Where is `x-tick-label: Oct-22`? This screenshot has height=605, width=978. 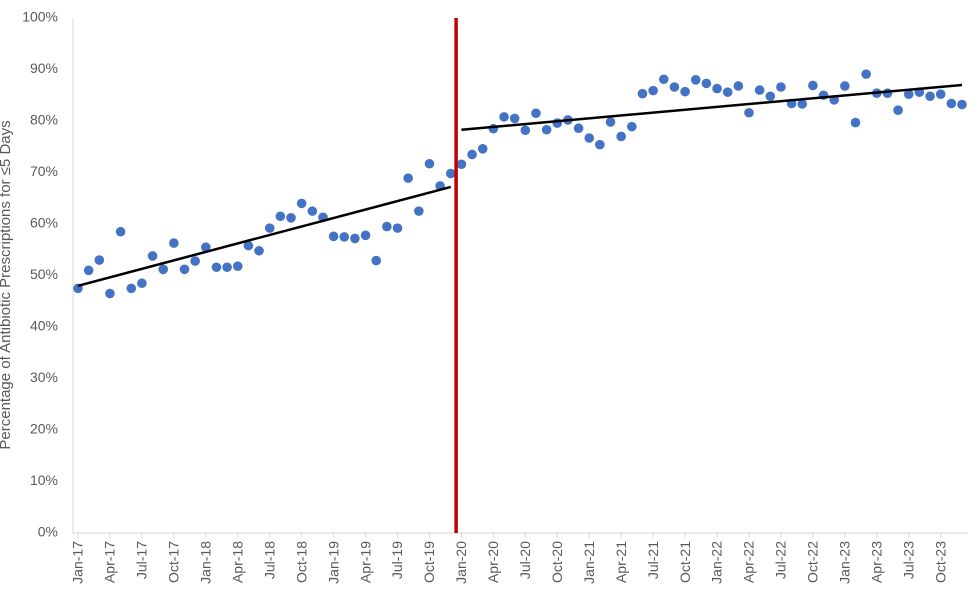
x-tick-label: Oct-22 is located at coordinates (813, 562).